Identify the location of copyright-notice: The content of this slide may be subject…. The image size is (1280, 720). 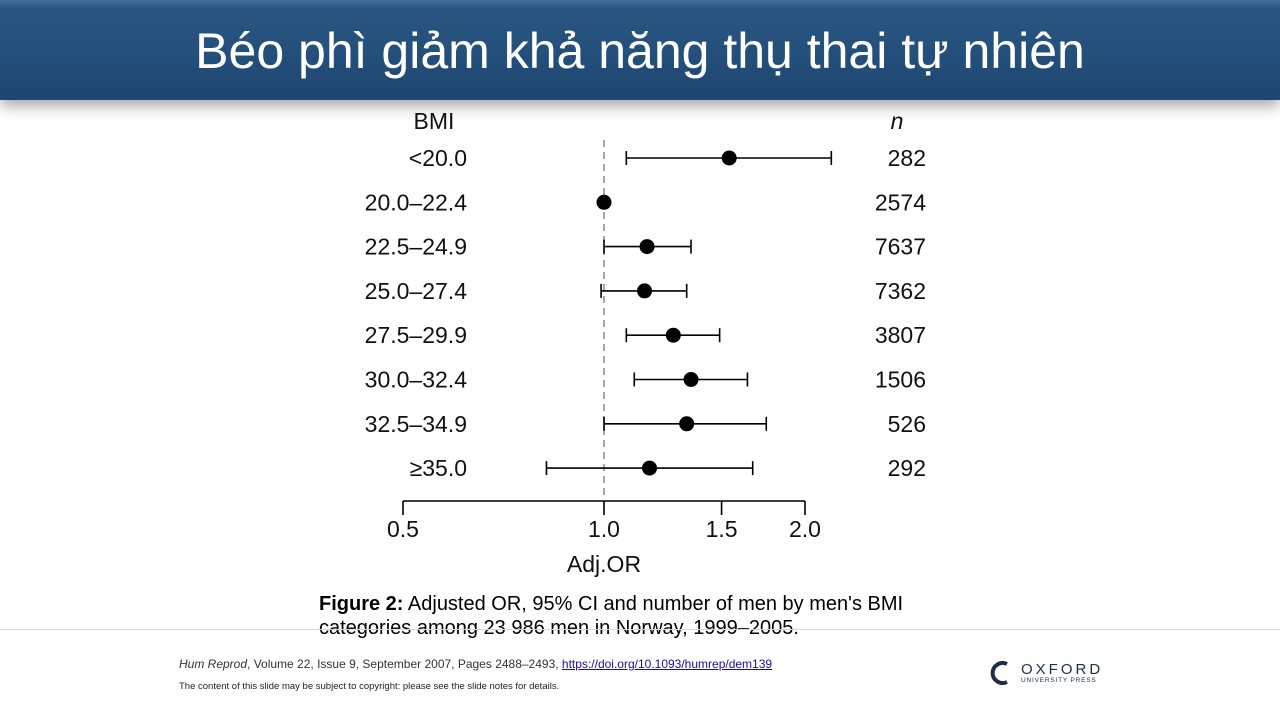
(369, 686).